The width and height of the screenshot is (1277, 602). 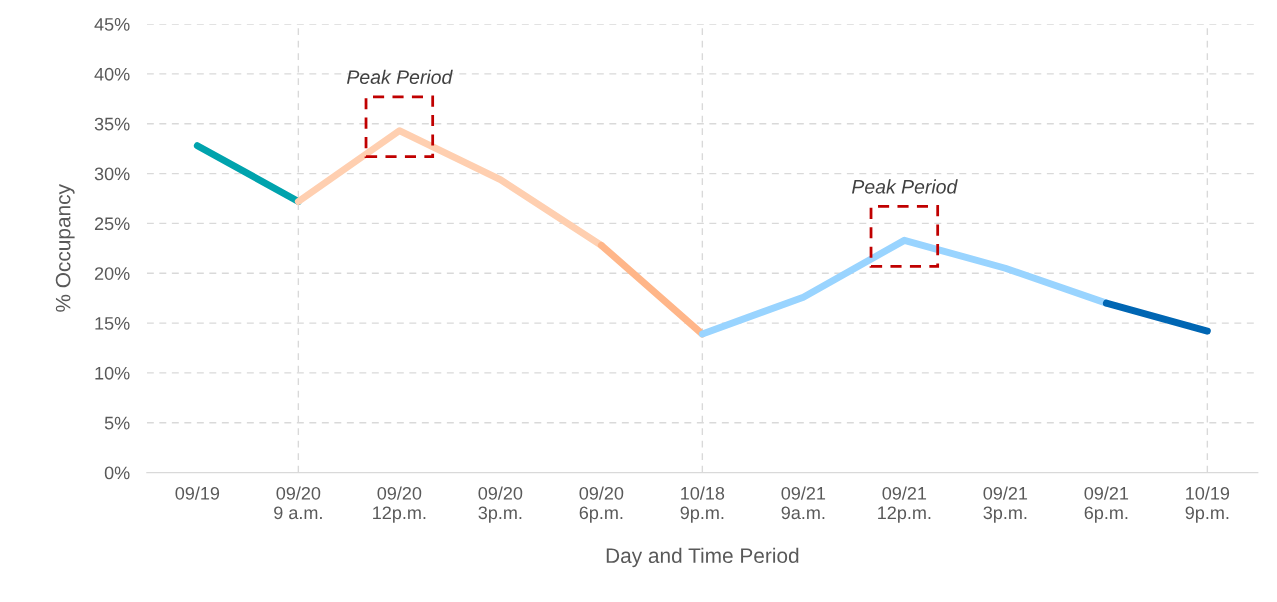 What do you see at coordinates (112, 124) in the screenshot?
I see `y-tick-label: 35%` at bounding box center [112, 124].